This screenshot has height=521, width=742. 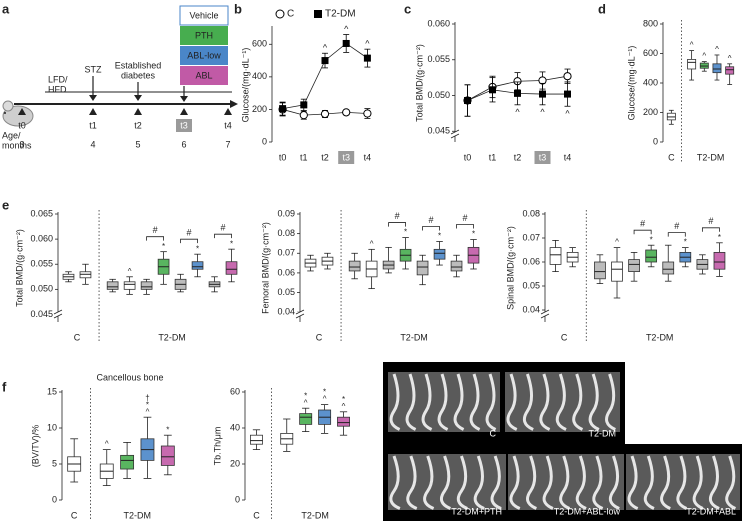 What do you see at coordinates (265, 268) in the screenshot?
I see `y-axis-label: Femoral BMD/(g·cm⁻²)` at bounding box center [265, 268].